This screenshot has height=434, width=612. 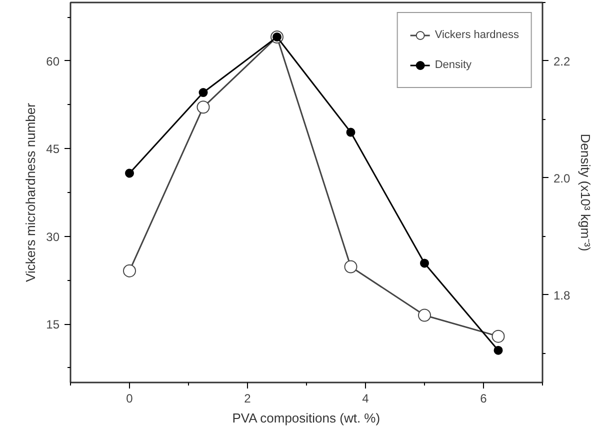 I want to click on y-tick-label: 60, so click(x=53, y=61).